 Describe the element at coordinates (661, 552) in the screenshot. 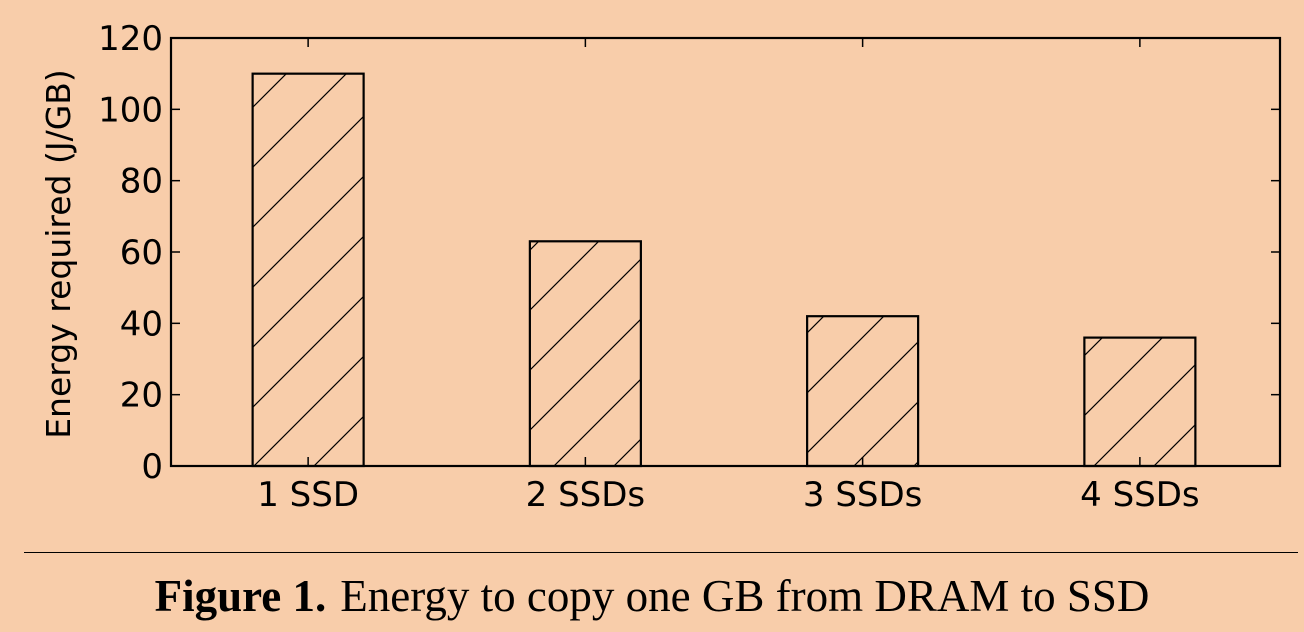

I see `caption-divider` at that location.